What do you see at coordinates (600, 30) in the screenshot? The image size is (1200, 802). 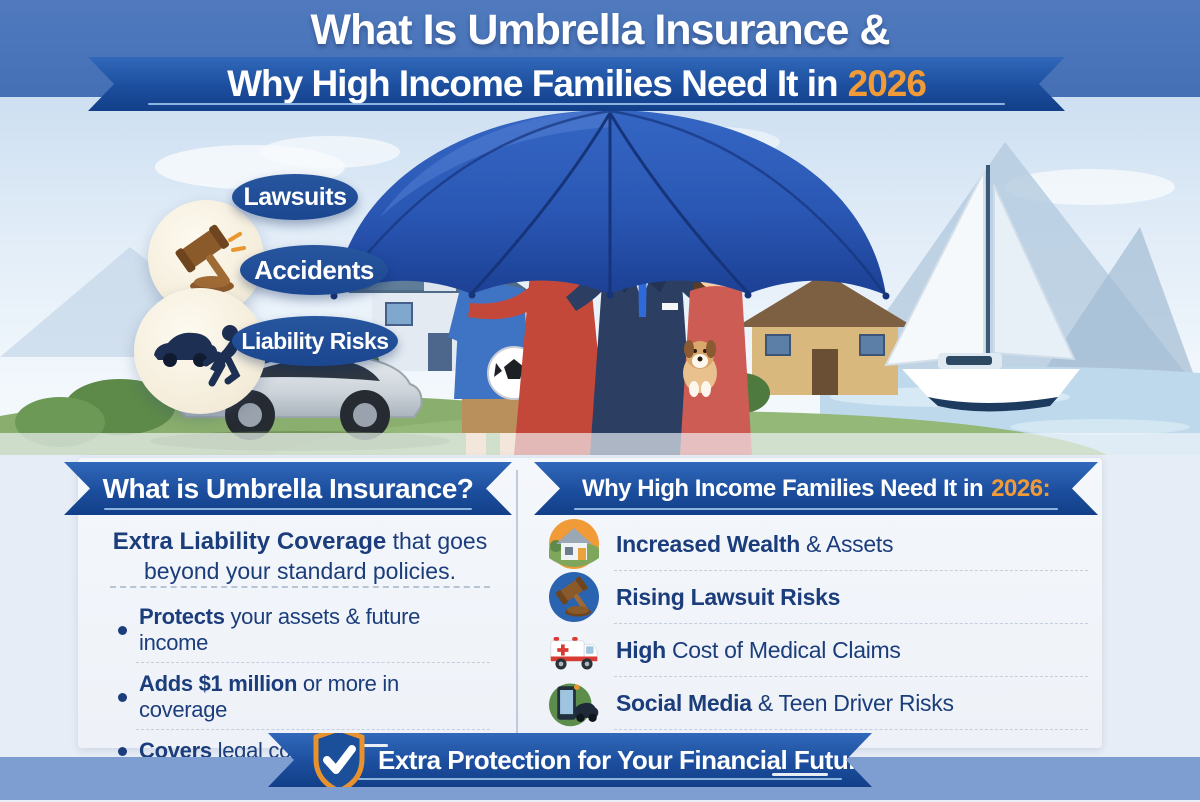 I see `main-title-line1: What Is Umbrella Insurance &` at bounding box center [600, 30].